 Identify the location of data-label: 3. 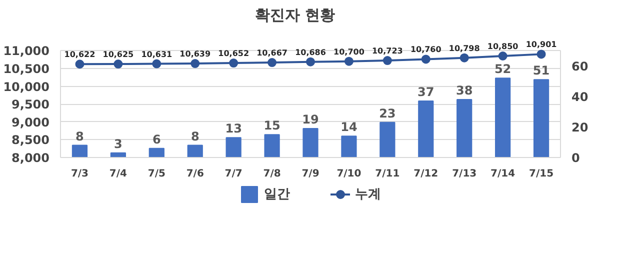
(118, 143).